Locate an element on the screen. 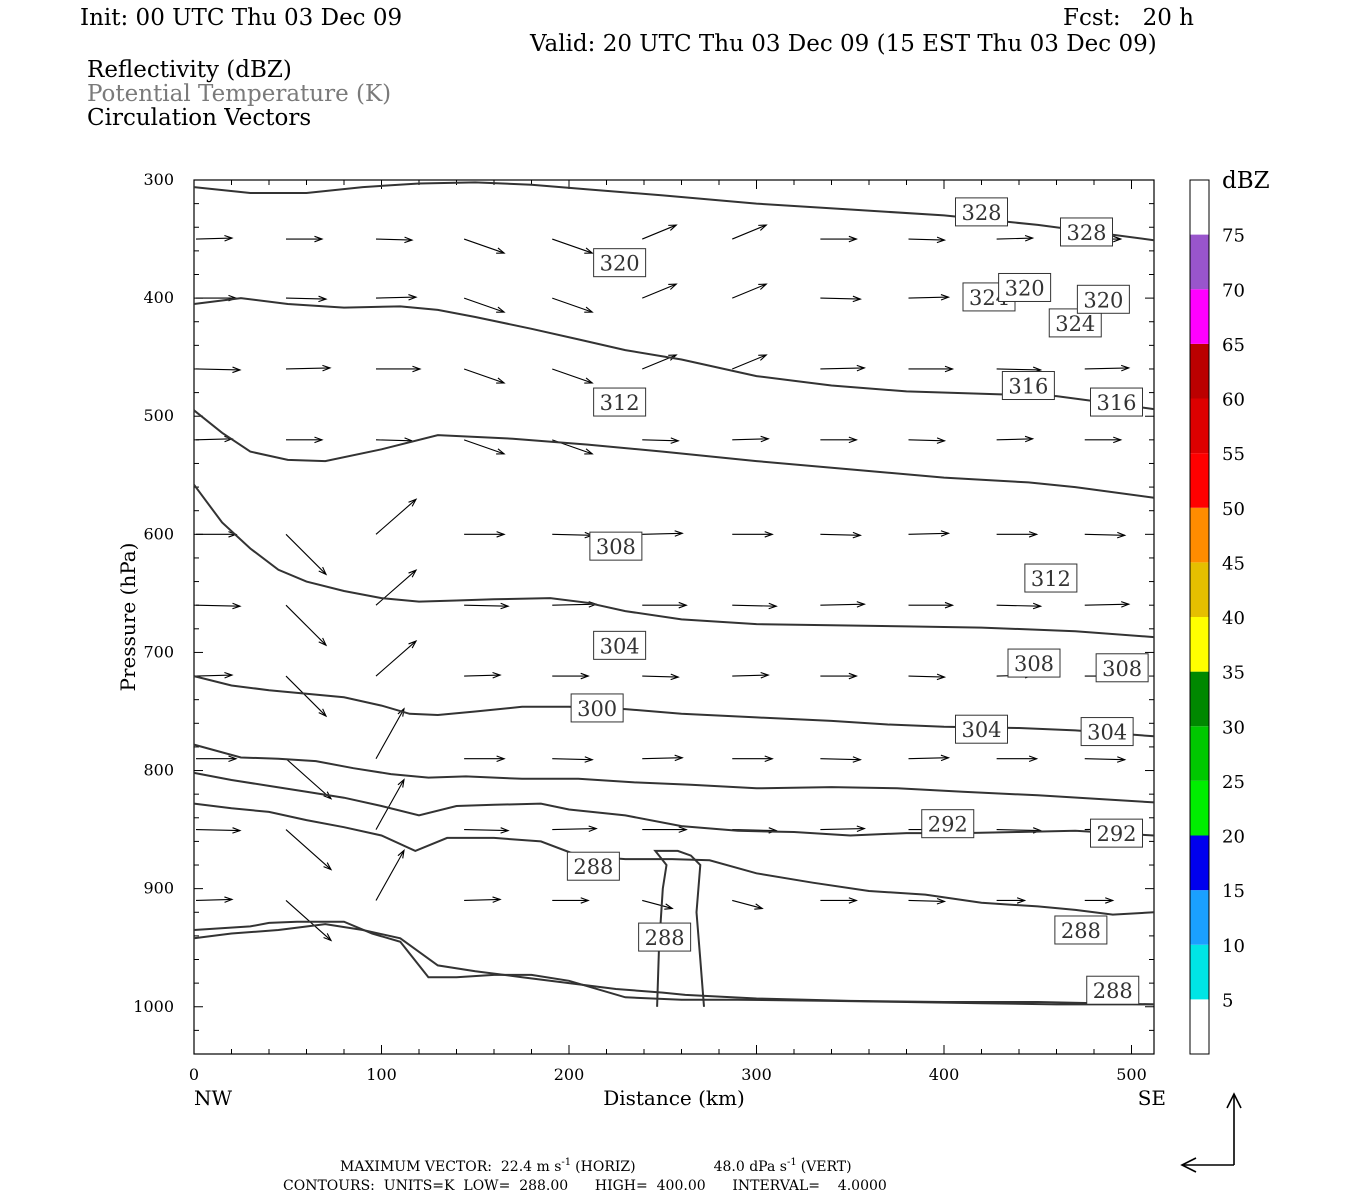  colorbar: dBZ 5 10 15 20 25 30 35 40 45 50 55 60 65 70 75 is located at coordinates (1229, 611).